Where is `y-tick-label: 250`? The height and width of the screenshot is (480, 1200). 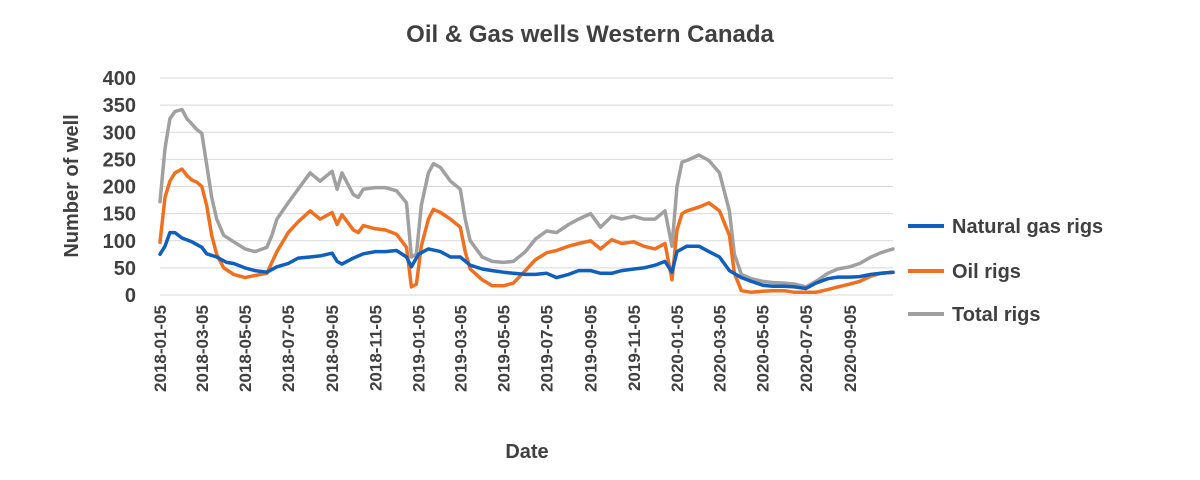
y-tick-label: 250 is located at coordinates (119, 160).